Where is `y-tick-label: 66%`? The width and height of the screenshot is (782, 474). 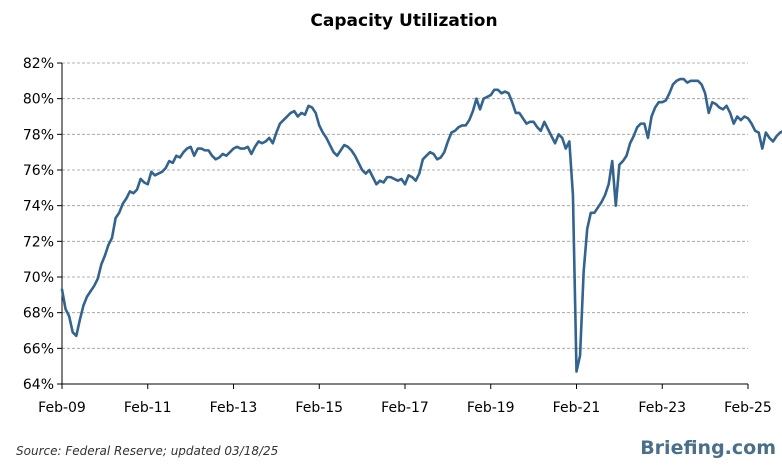 y-tick-label: 66% is located at coordinates (38, 349).